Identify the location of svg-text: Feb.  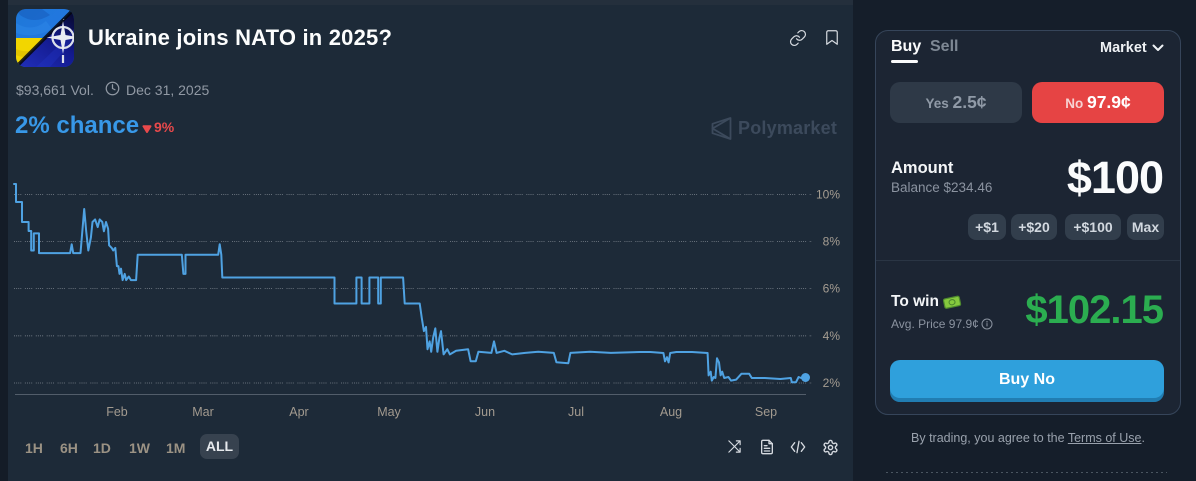
(117, 412).